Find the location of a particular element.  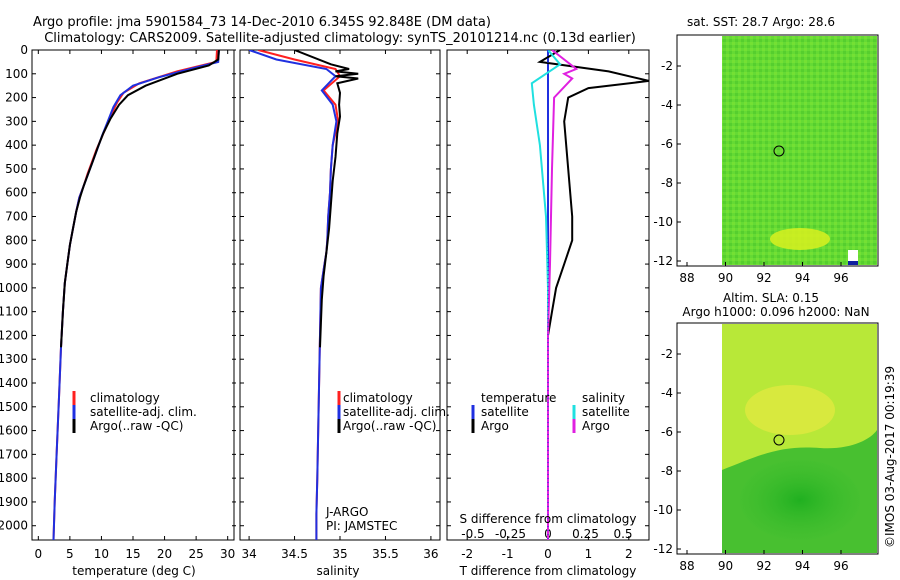

sst-y-tick-label: -12 is located at coordinates (663, 261).